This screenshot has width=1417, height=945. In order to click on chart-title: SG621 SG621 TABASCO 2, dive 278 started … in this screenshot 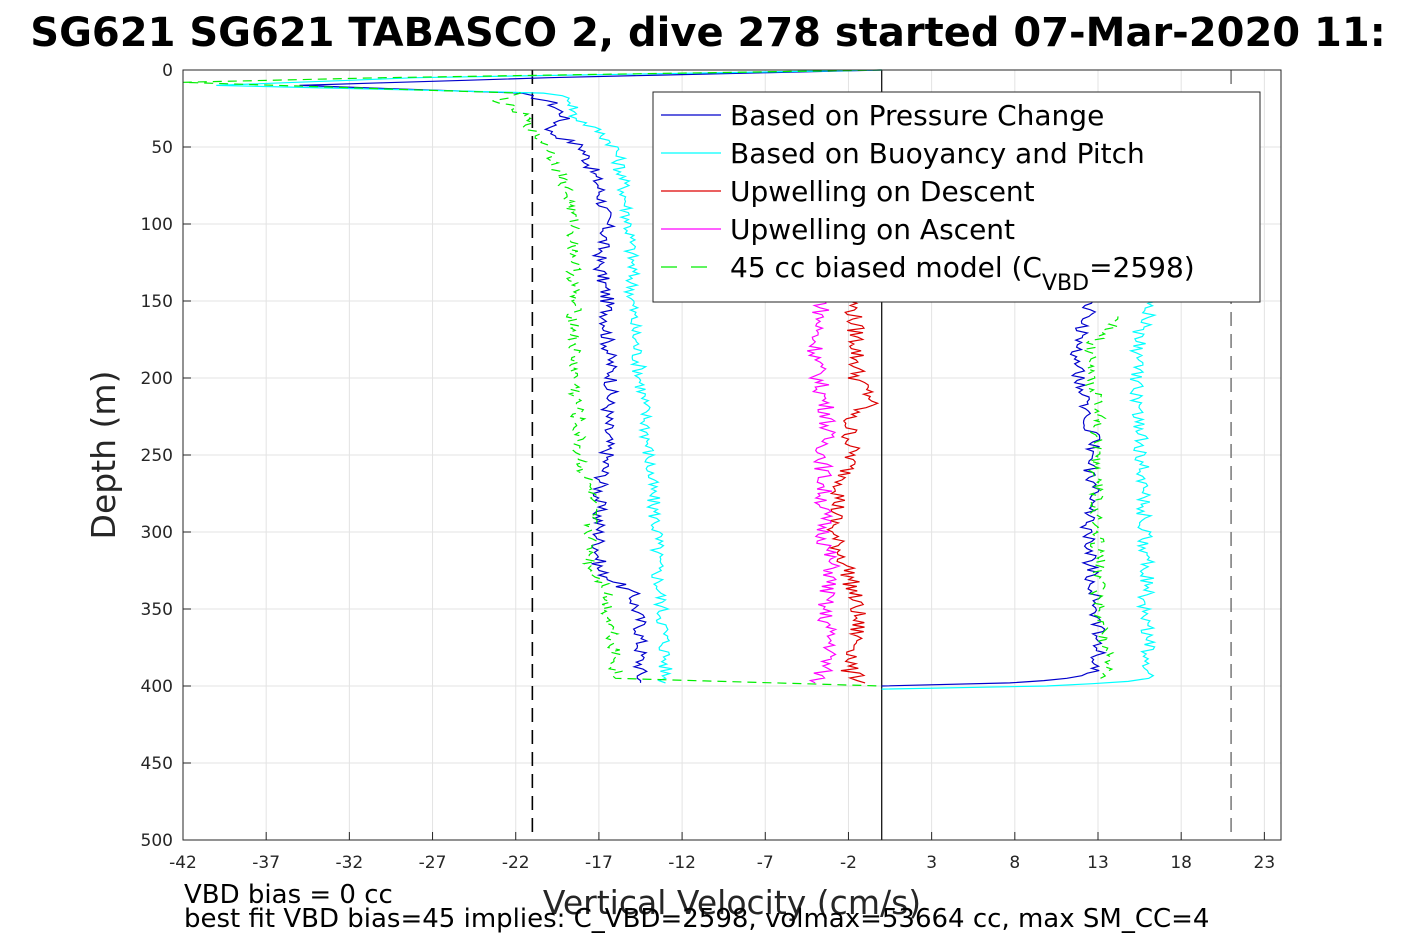, I will do `click(707, 33)`.